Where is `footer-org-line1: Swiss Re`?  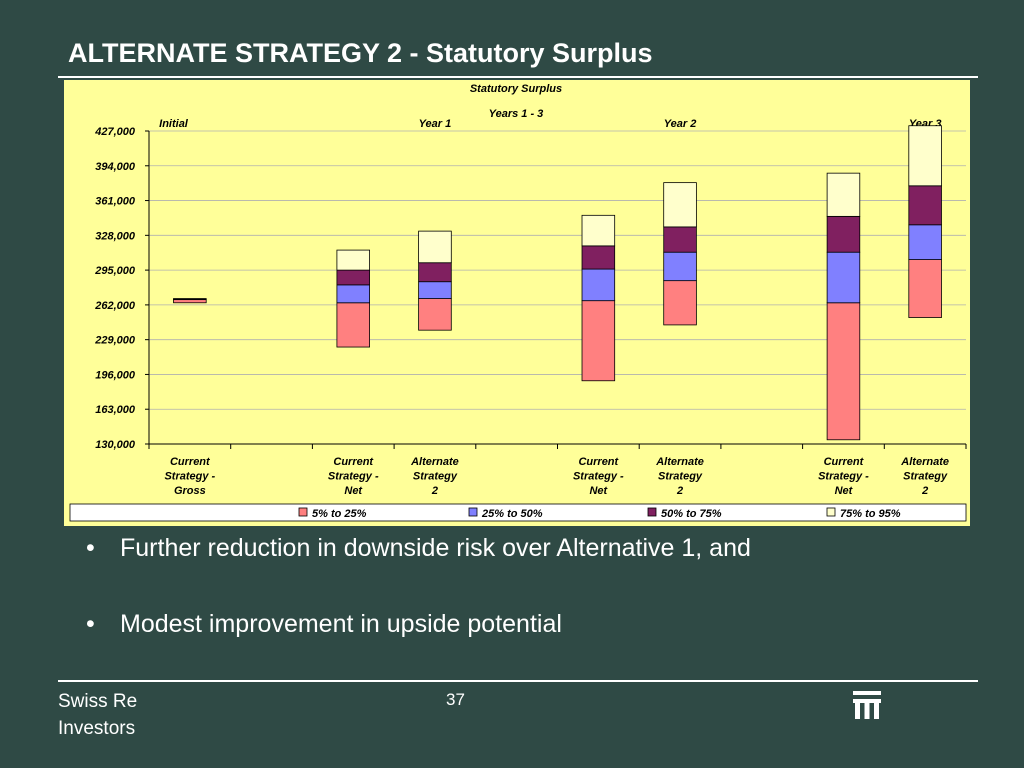
footer-org-line1: Swiss Re is located at coordinates (98, 701).